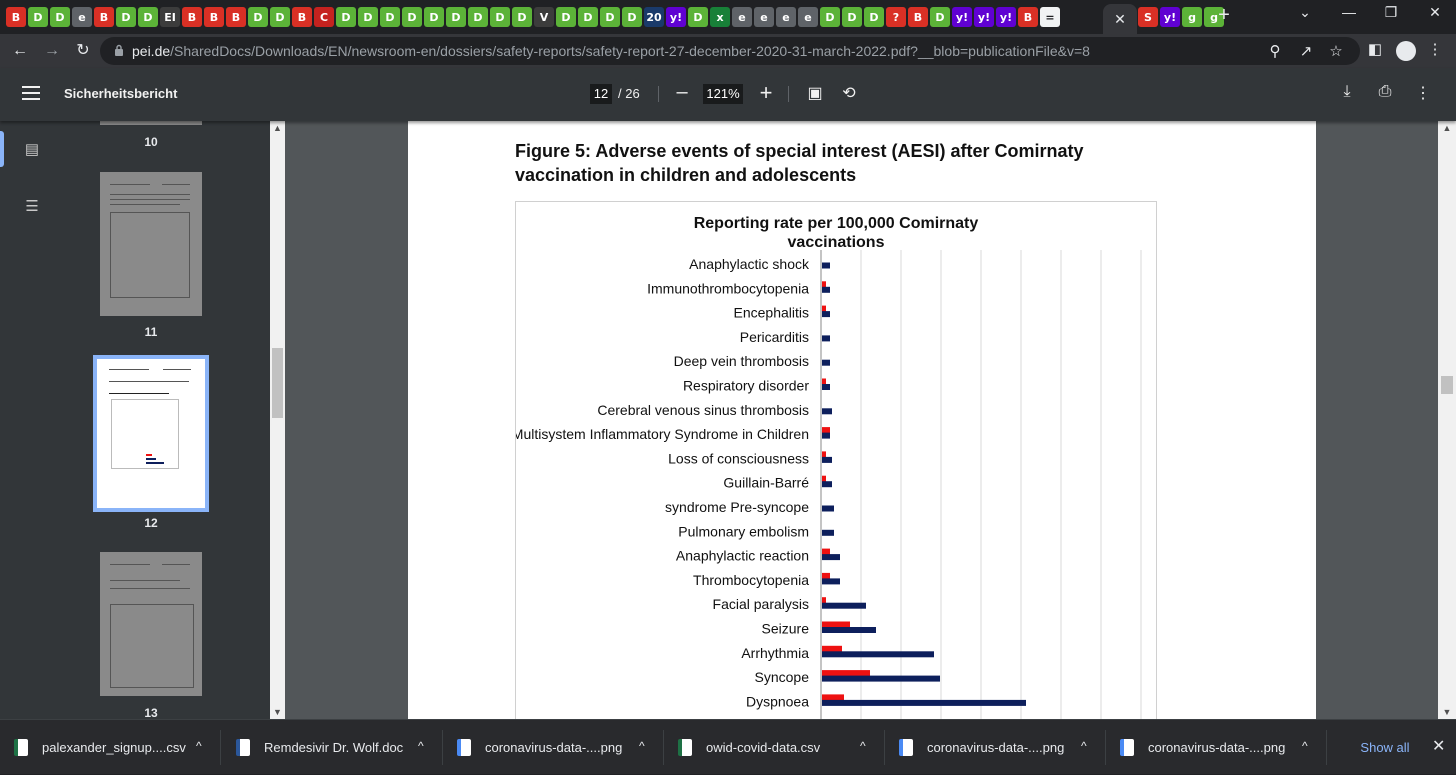 This screenshot has height=775, width=1456. I want to click on tab-favicon: EI, so click(170, 17).